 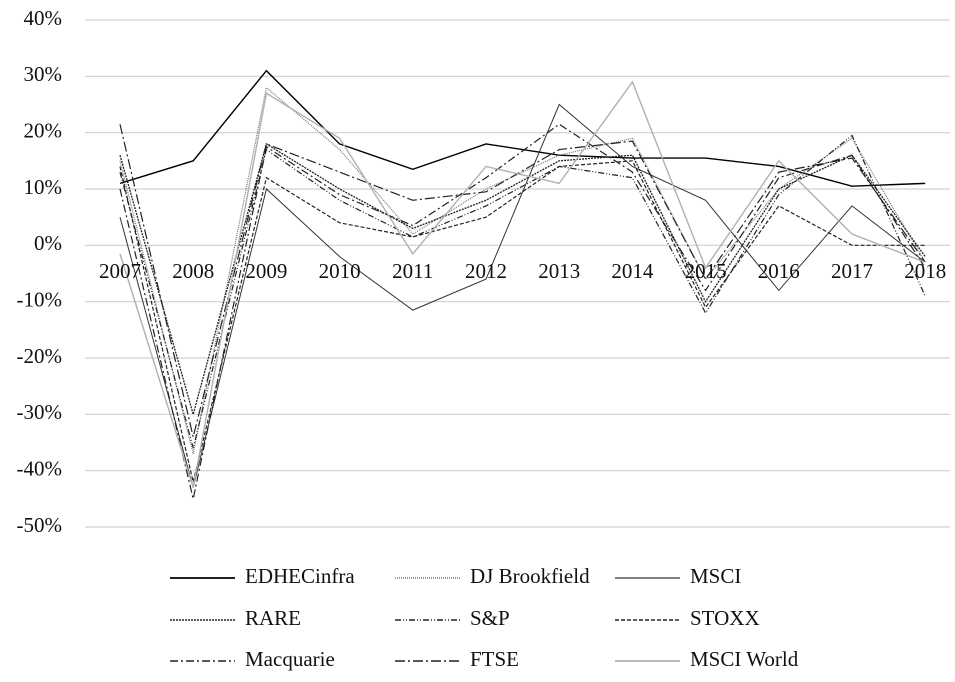 What do you see at coordinates (266, 271) in the screenshot?
I see `x-tick-label: 2009` at bounding box center [266, 271].